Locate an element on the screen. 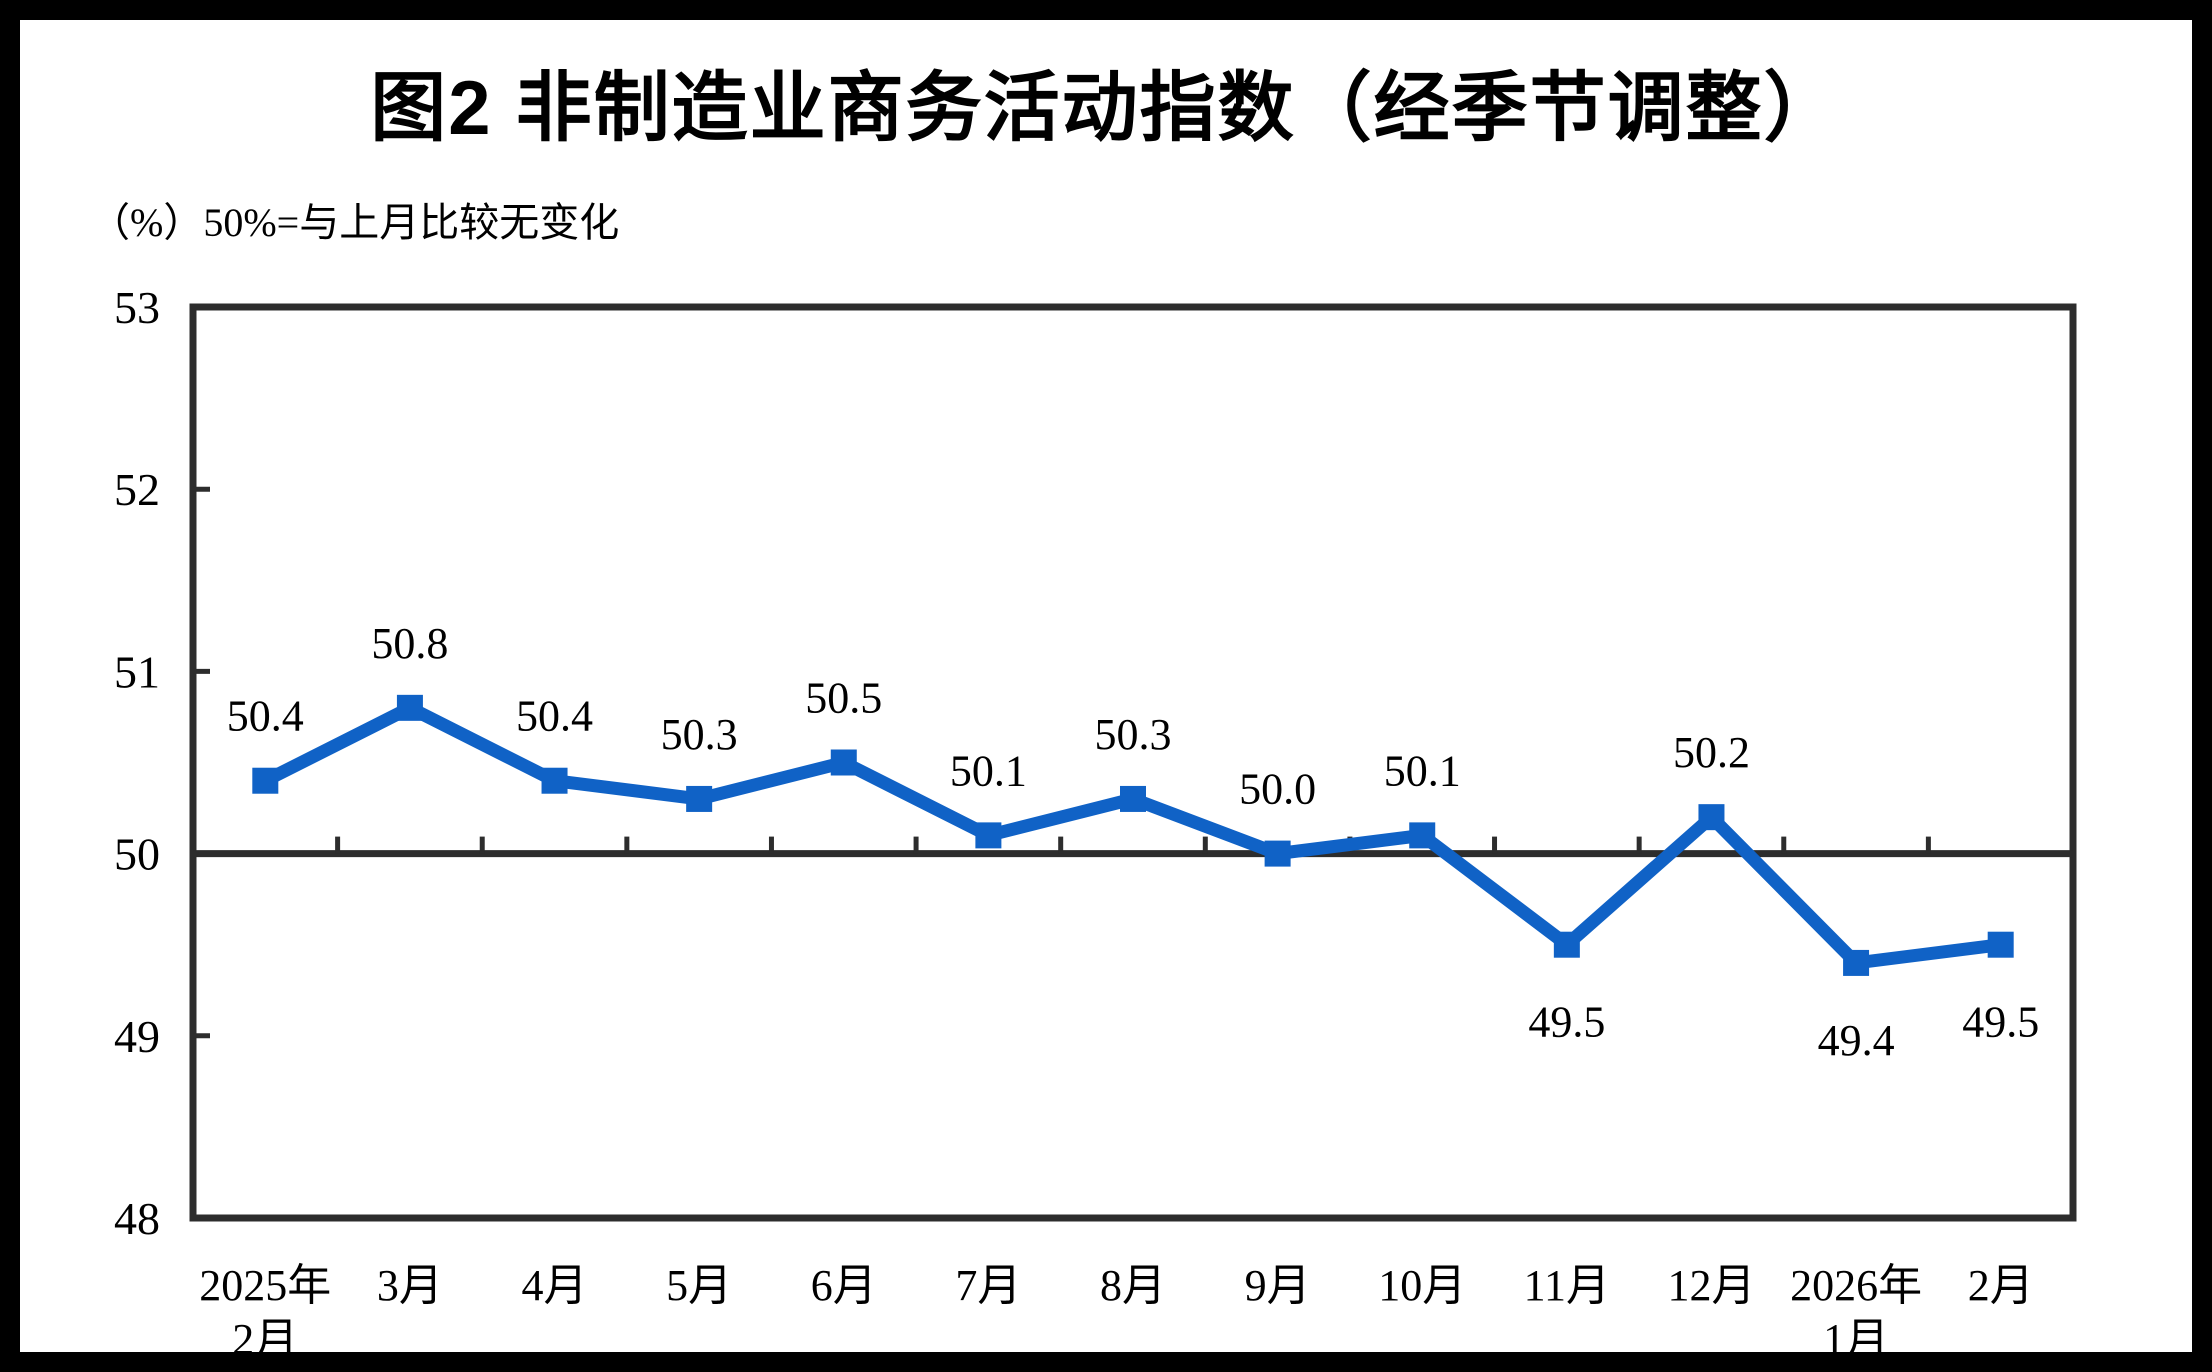 Image resolution: width=2212 pixels, height=1372 pixels. data-point-marker-2025年2月 is located at coordinates (265, 780).